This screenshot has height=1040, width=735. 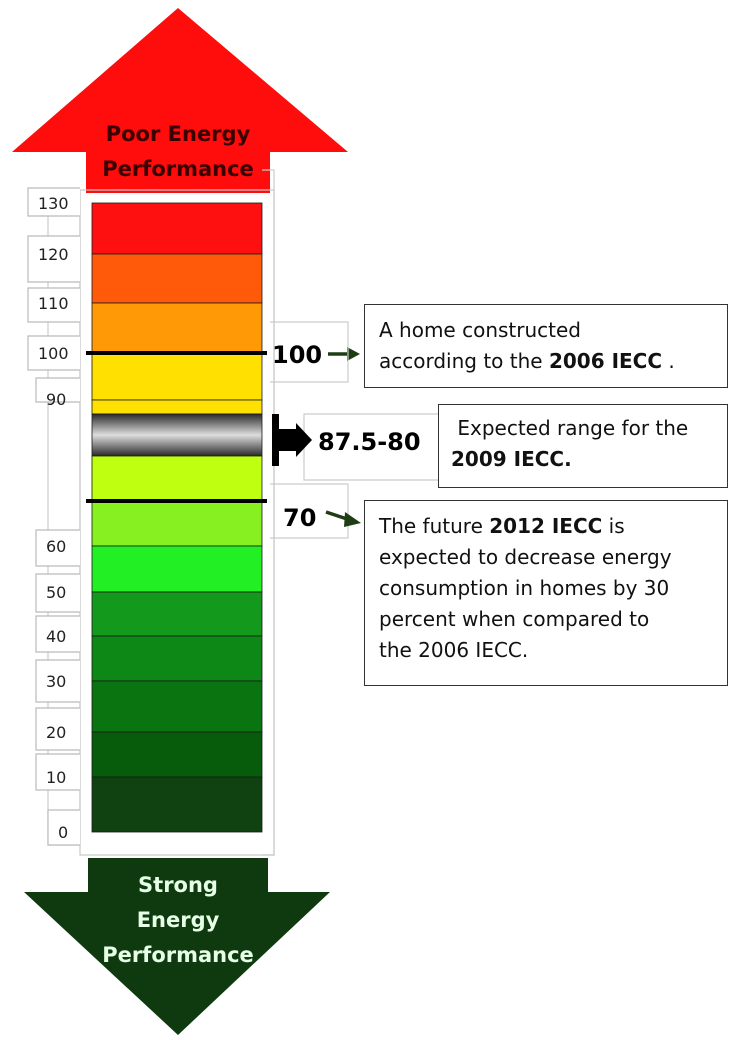 I want to click on bottom-arrow-line1: Strong, so click(x=178, y=885).